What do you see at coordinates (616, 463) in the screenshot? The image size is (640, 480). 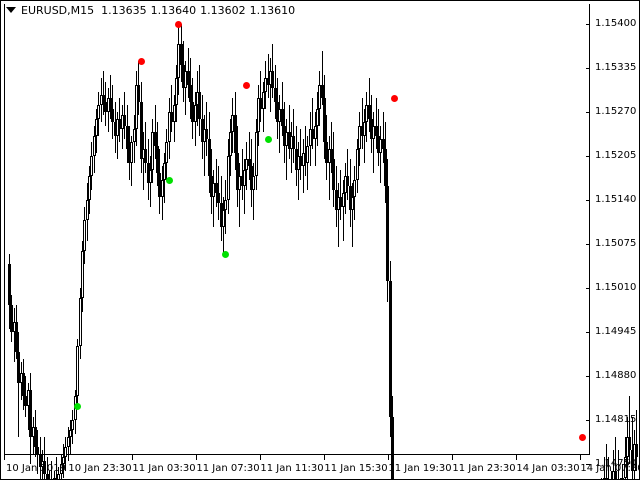 I see `price-axis-label: 1.14750` at bounding box center [616, 463].